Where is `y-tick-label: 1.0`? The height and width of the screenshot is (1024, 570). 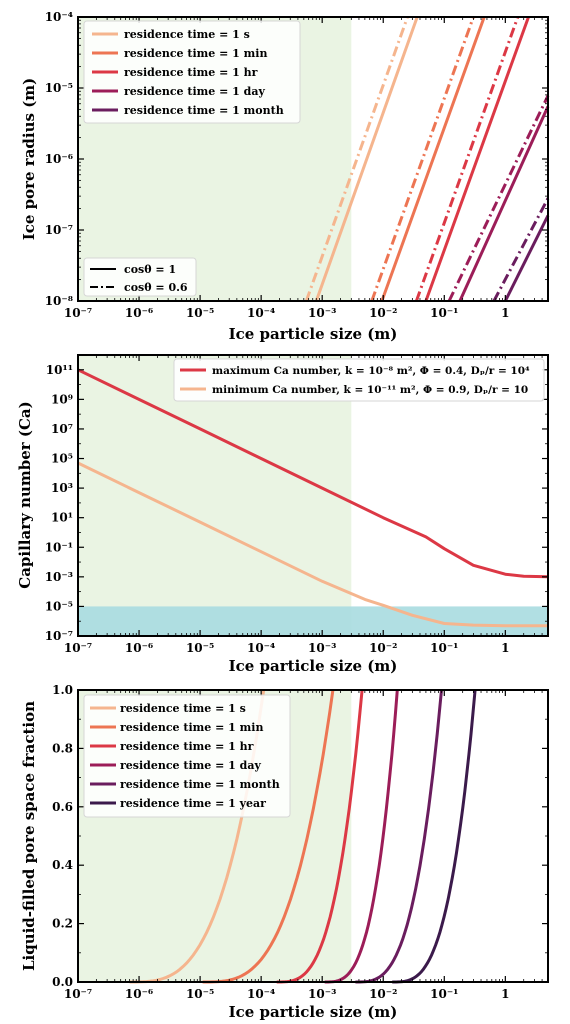 y-tick-label: 1.0 is located at coordinates (62, 690).